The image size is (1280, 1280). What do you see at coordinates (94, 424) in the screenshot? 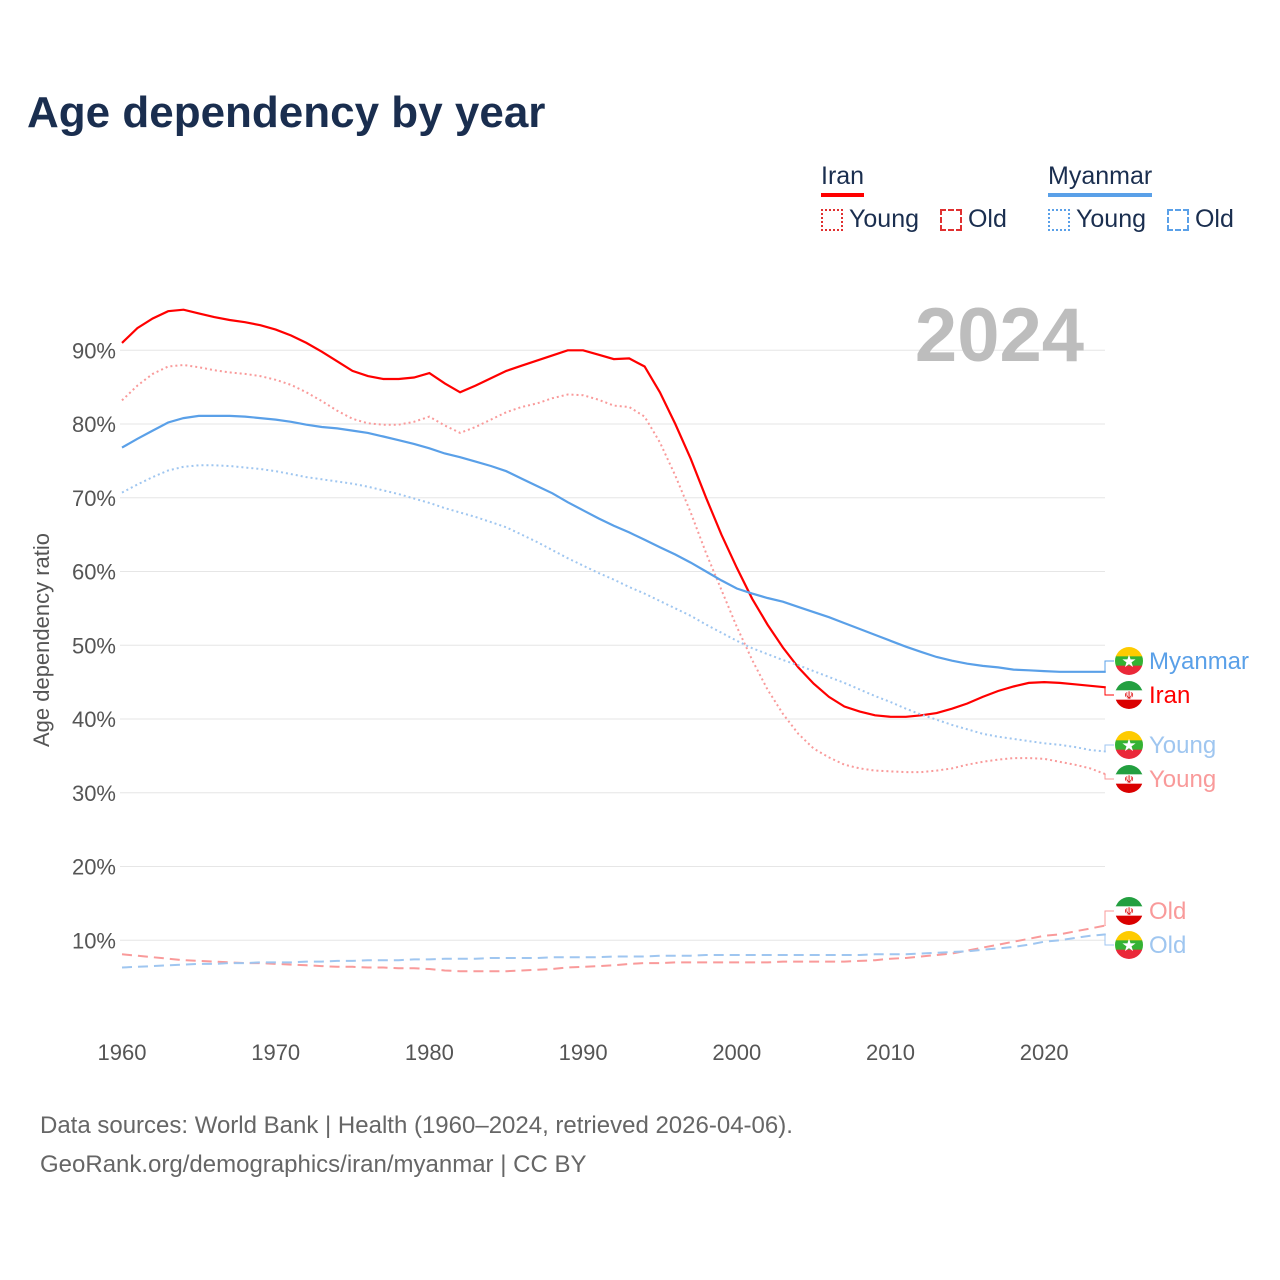
I see `y-tick-label: 80%` at bounding box center [94, 424].